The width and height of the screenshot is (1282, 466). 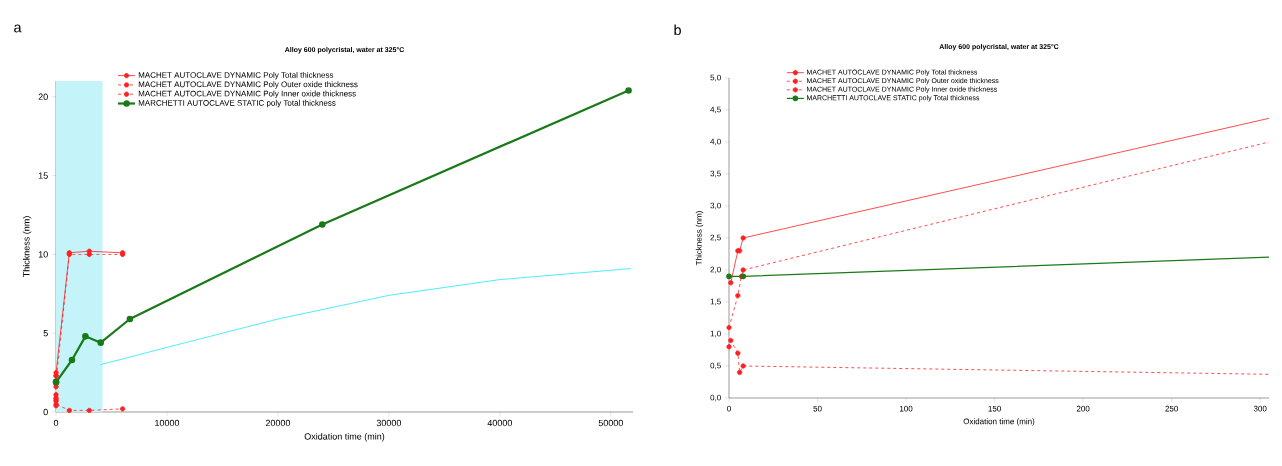 What do you see at coordinates (677, 30) in the screenshot?
I see `text: b` at bounding box center [677, 30].